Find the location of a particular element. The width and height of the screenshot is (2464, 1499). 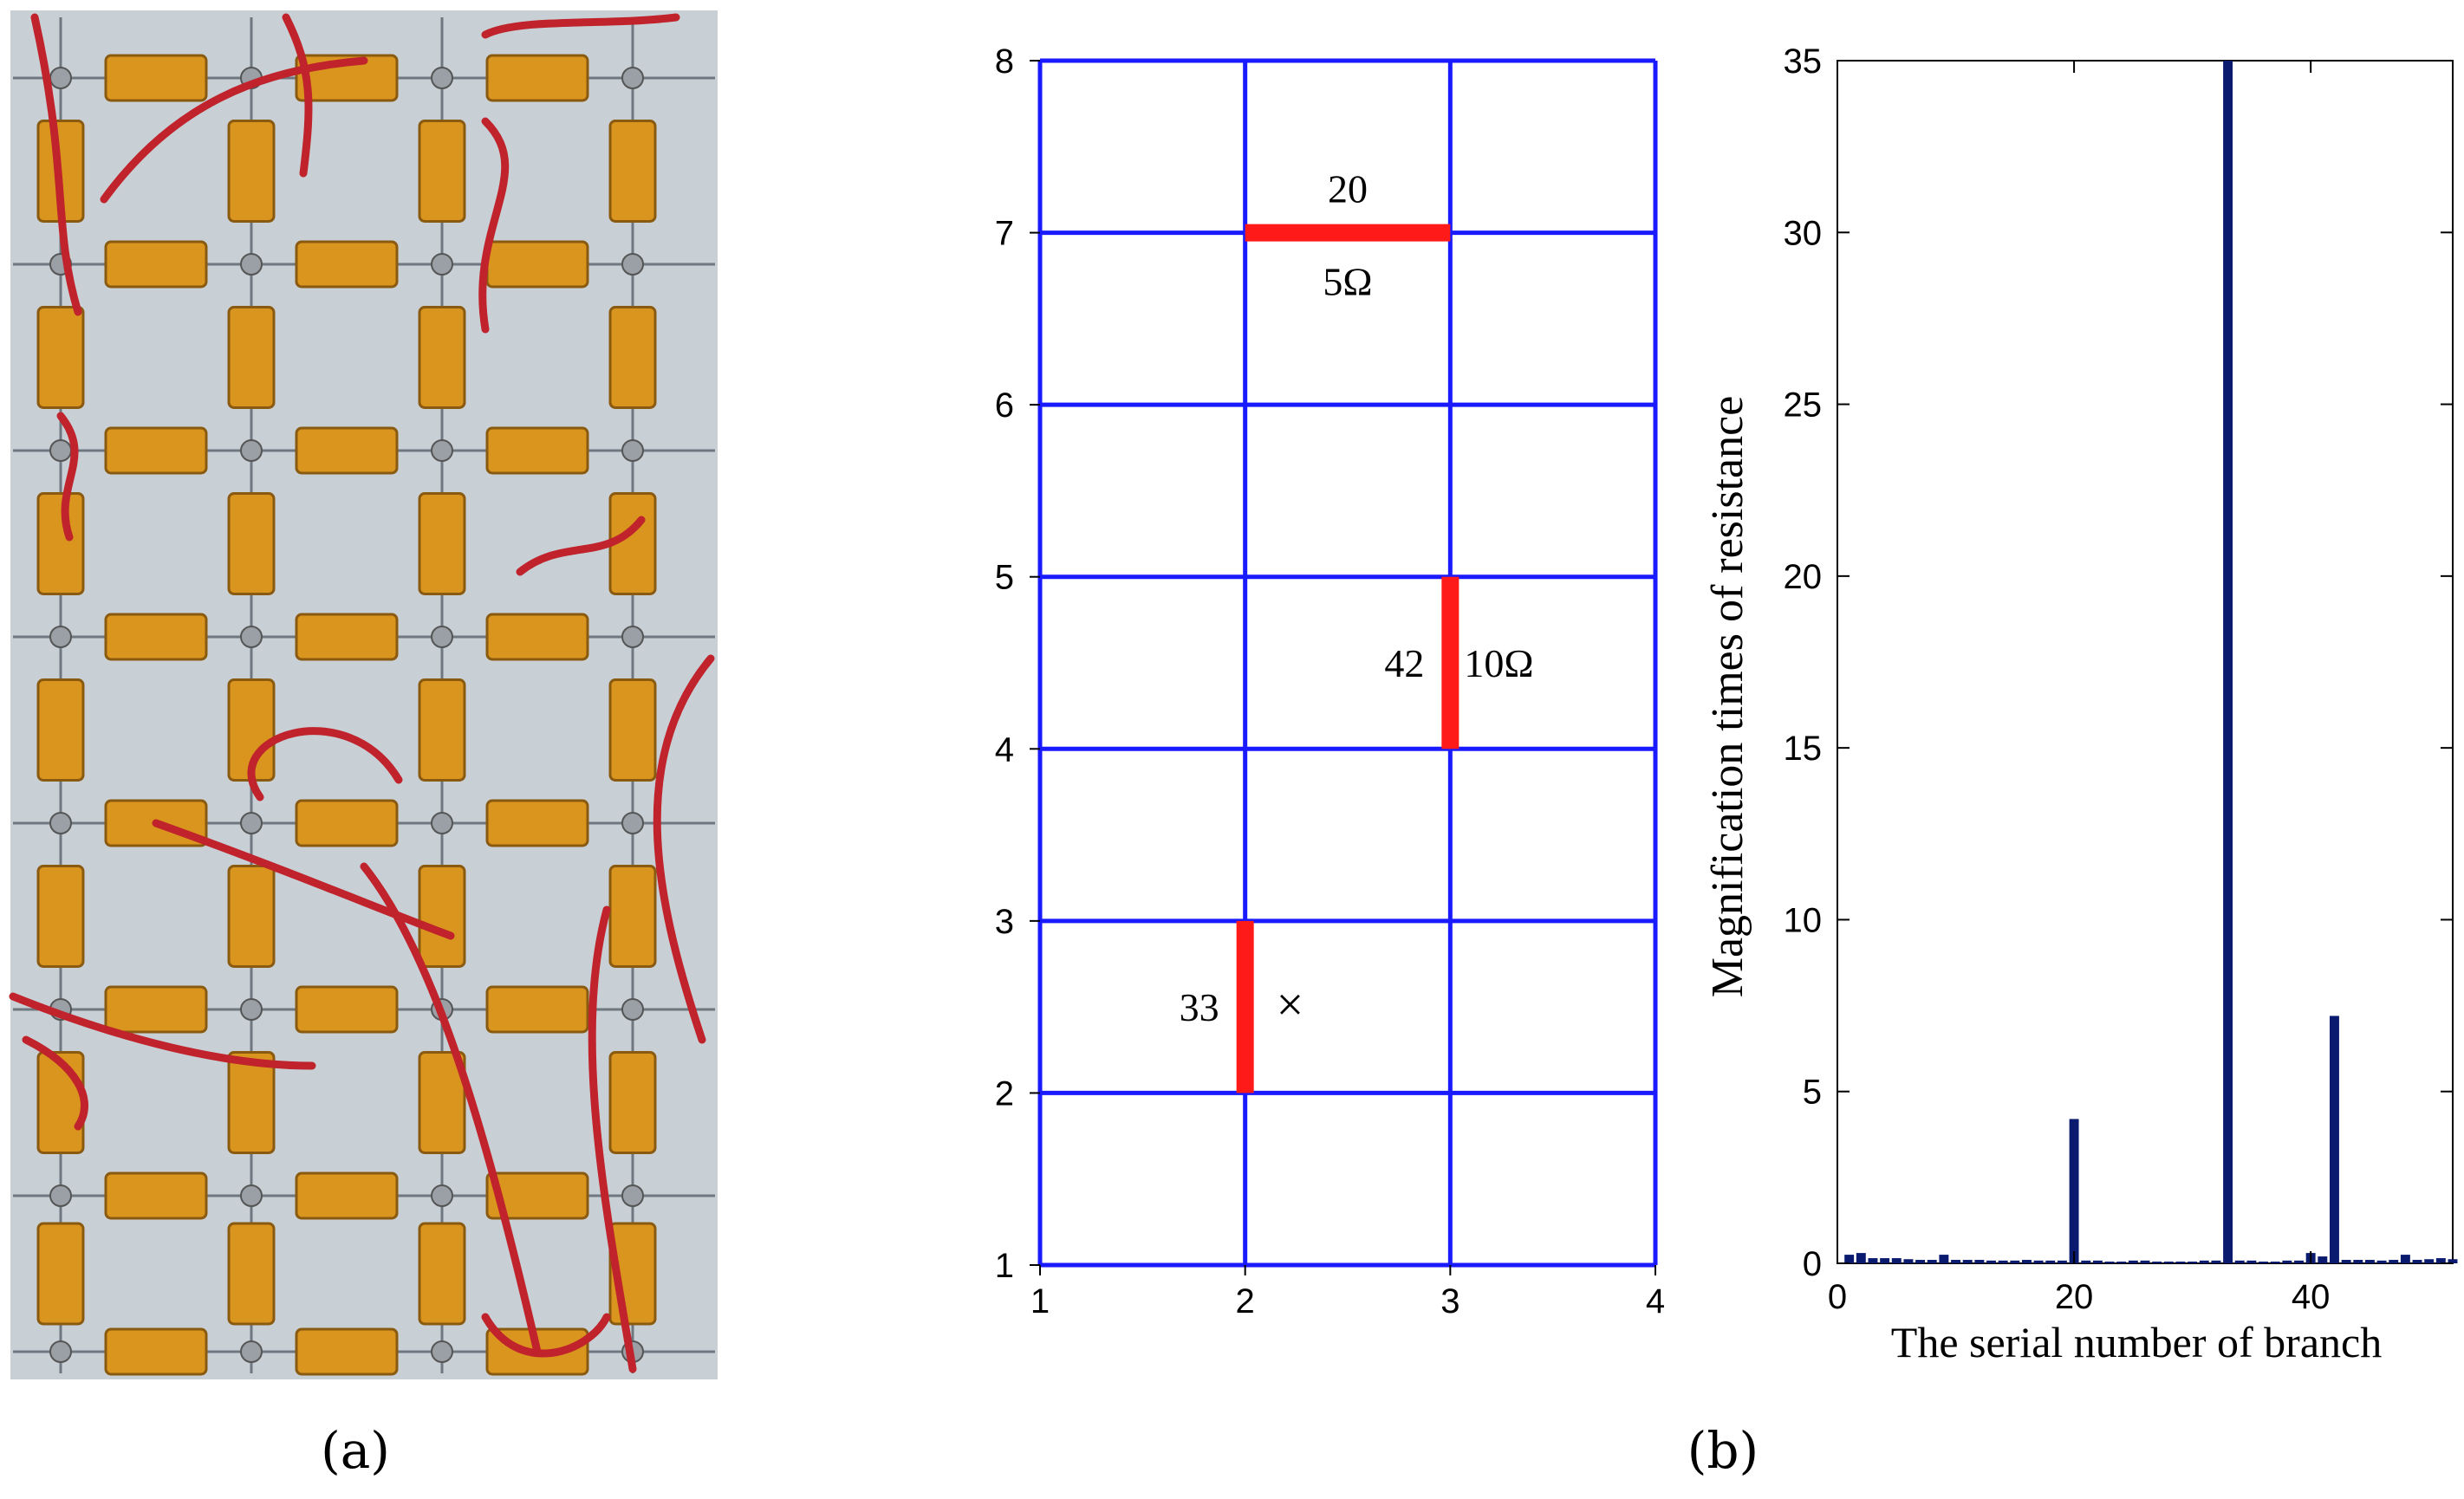

branch-number-label: 33 is located at coordinates (1200, 1007).